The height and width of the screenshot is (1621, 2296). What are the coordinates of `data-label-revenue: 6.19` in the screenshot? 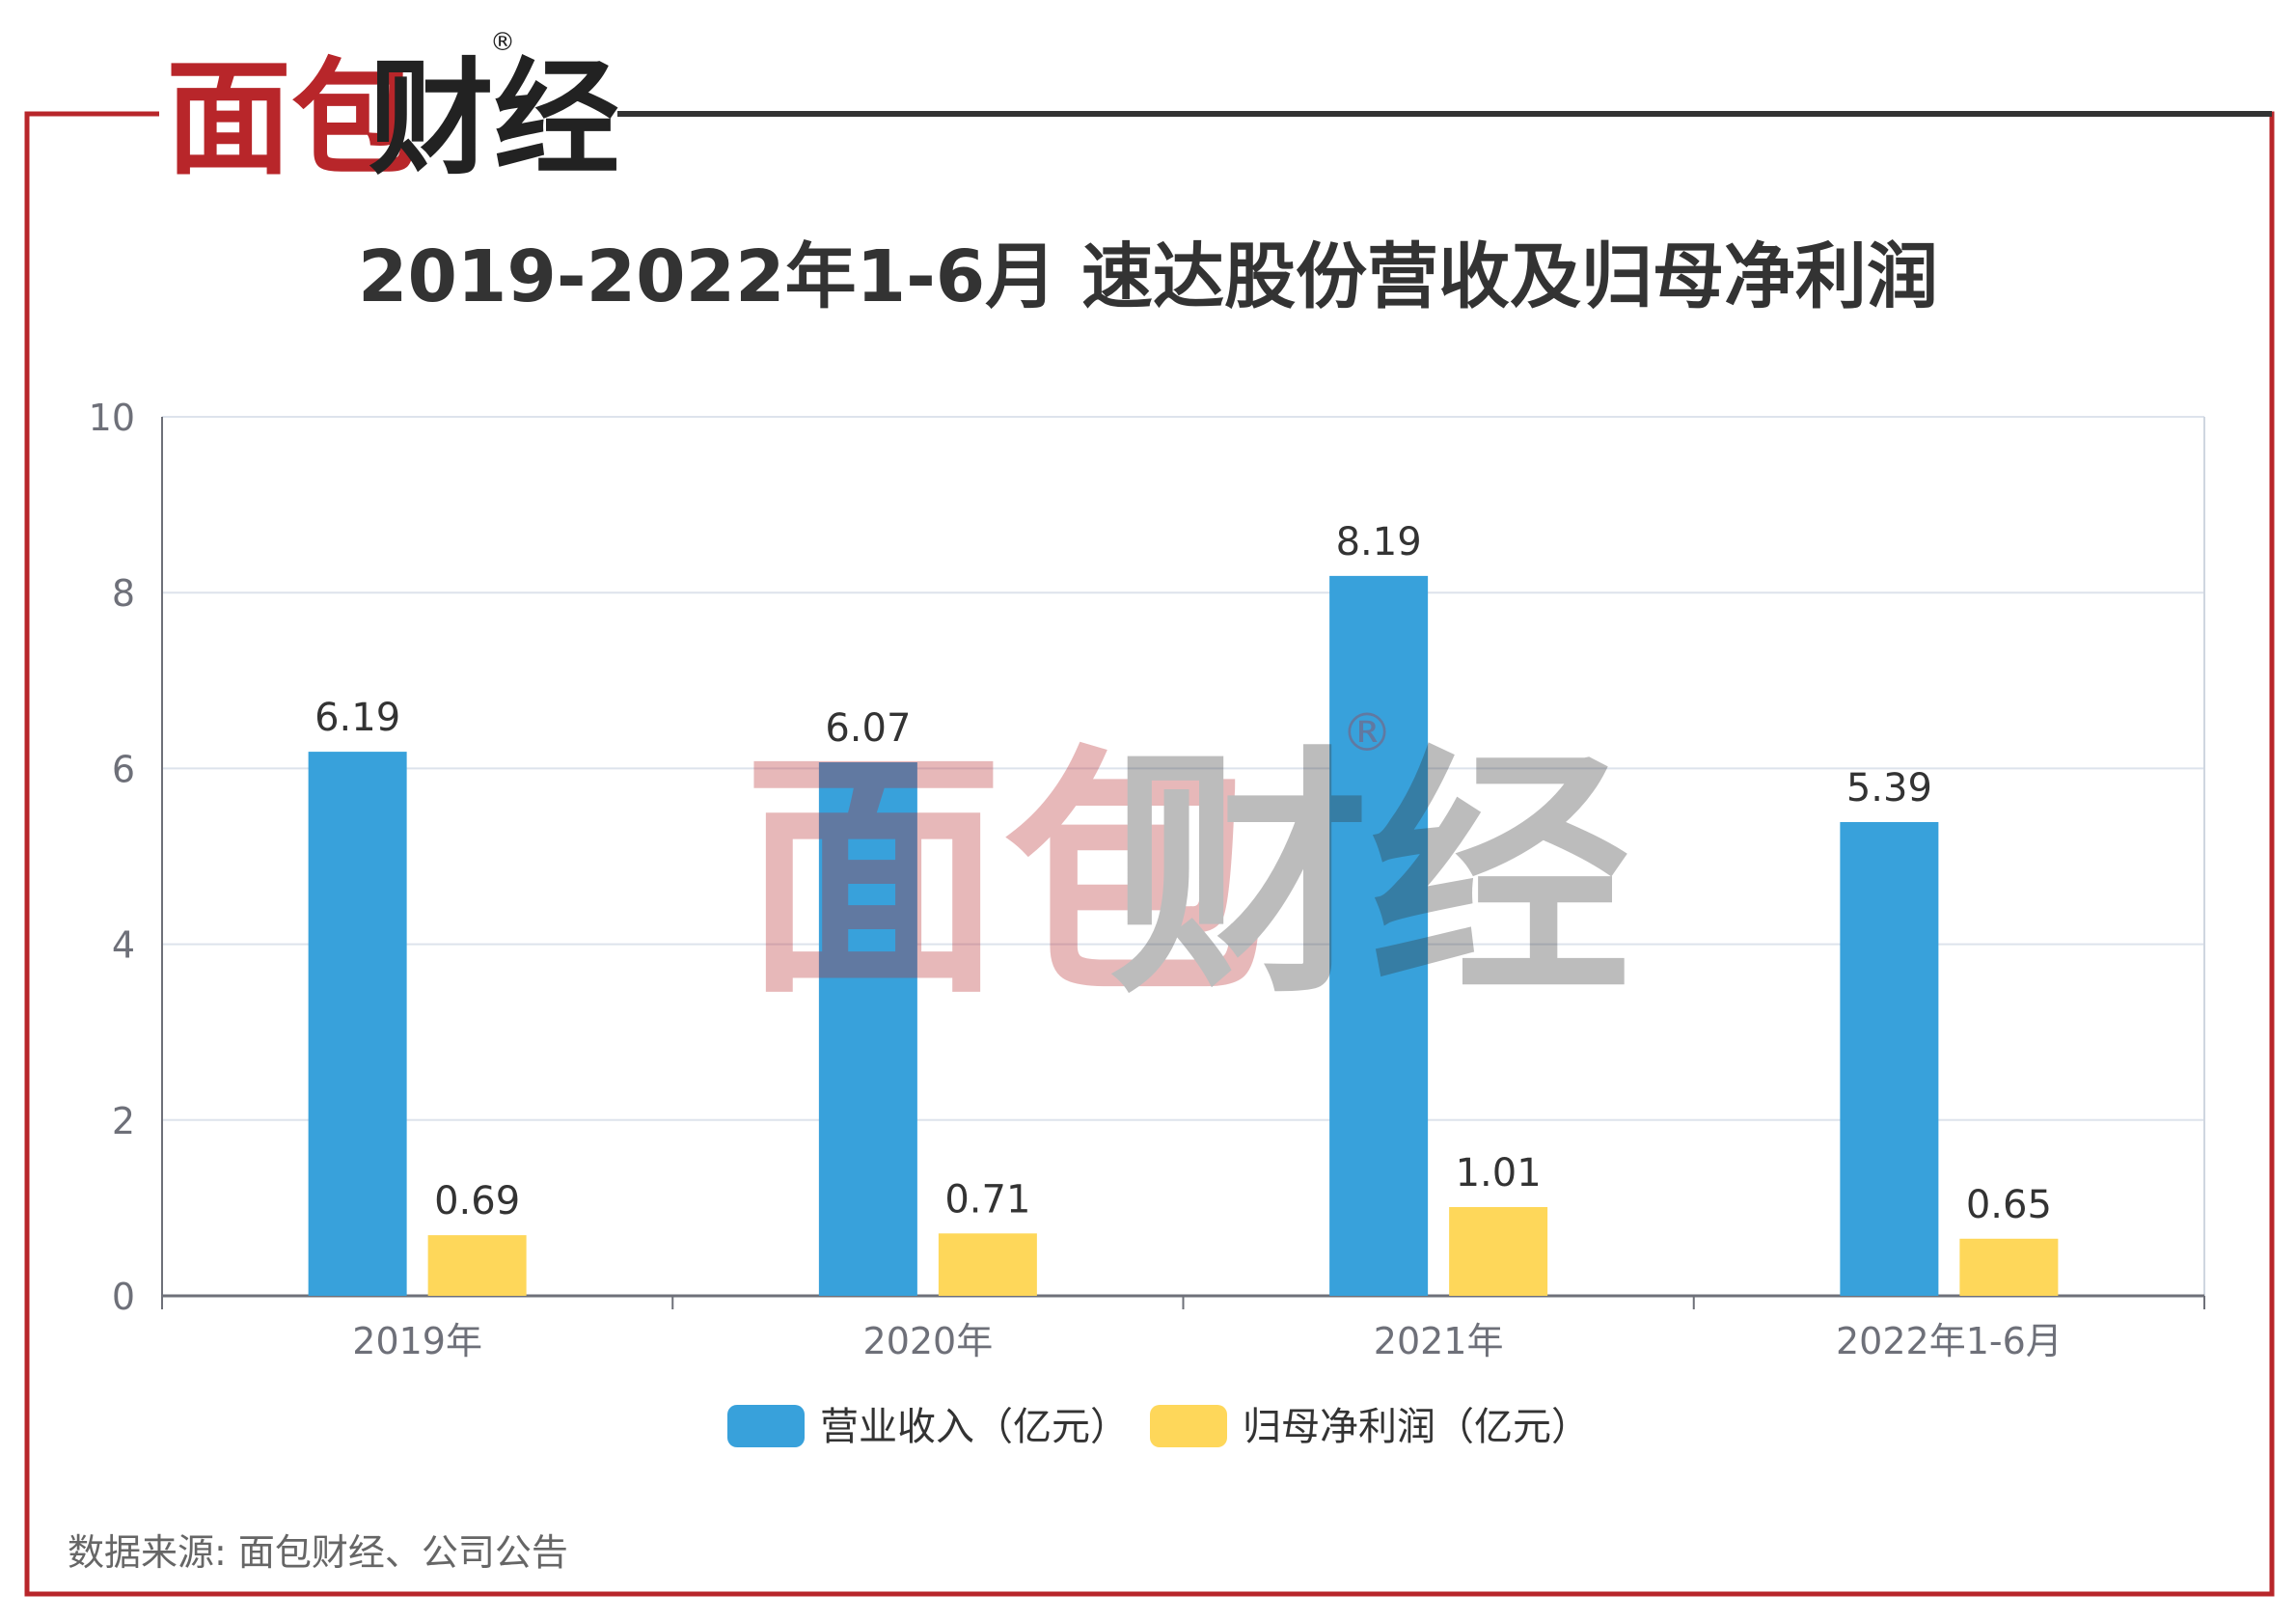 It's located at (357, 718).